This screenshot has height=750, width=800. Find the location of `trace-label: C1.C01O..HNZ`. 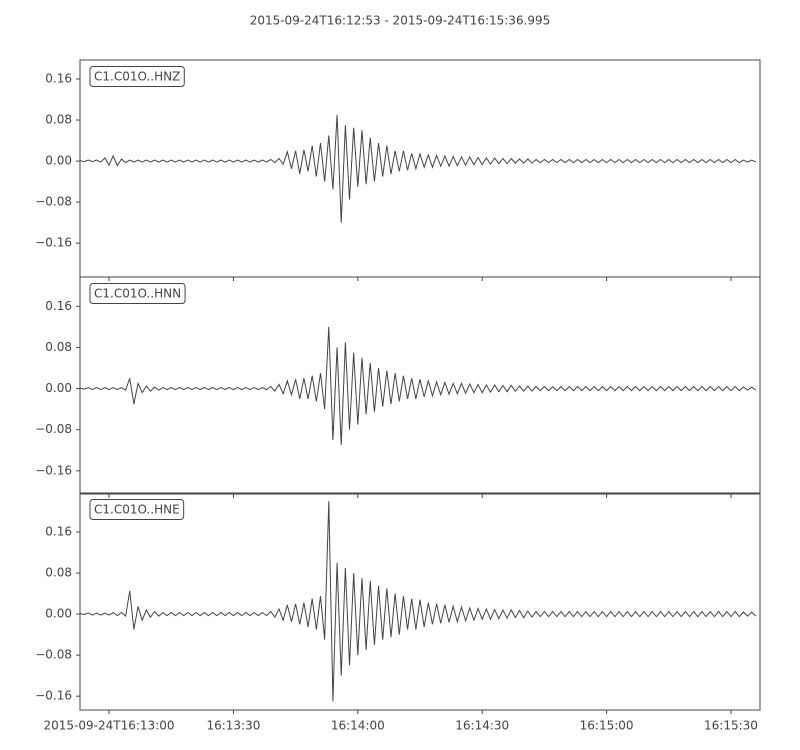

trace-label: C1.C01O..HNZ is located at coordinates (137, 77).